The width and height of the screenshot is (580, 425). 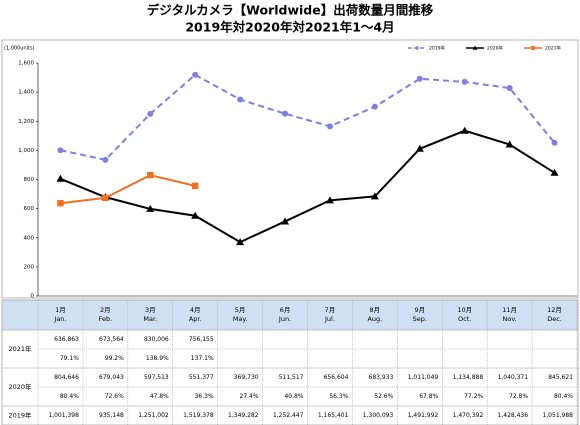 What do you see at coordinates (29, 238) in the screenshot?
I see `y-tick-label: 400` at bounding box center [29, 238].